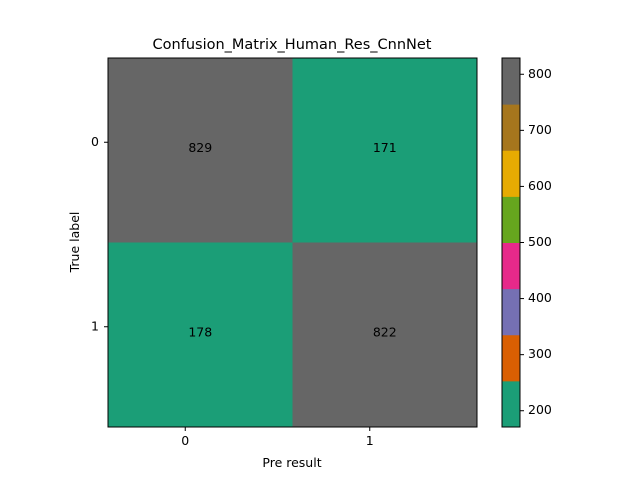 The height and width of the screenshot is (484, 640). I want to click on cell-value-label-1-0: 178, so click(200, 331).